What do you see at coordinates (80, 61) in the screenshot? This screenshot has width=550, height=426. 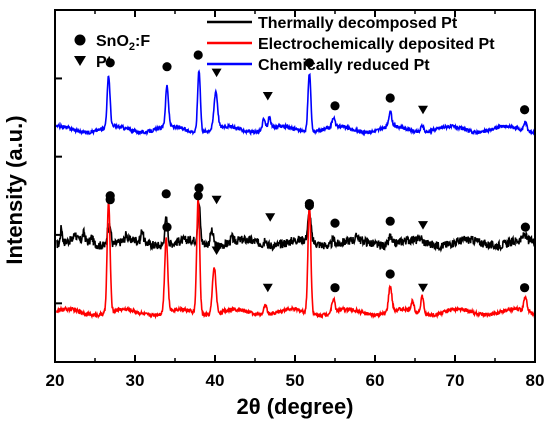 I see `legend-triangle-icon` at bounding box center [80, 61].